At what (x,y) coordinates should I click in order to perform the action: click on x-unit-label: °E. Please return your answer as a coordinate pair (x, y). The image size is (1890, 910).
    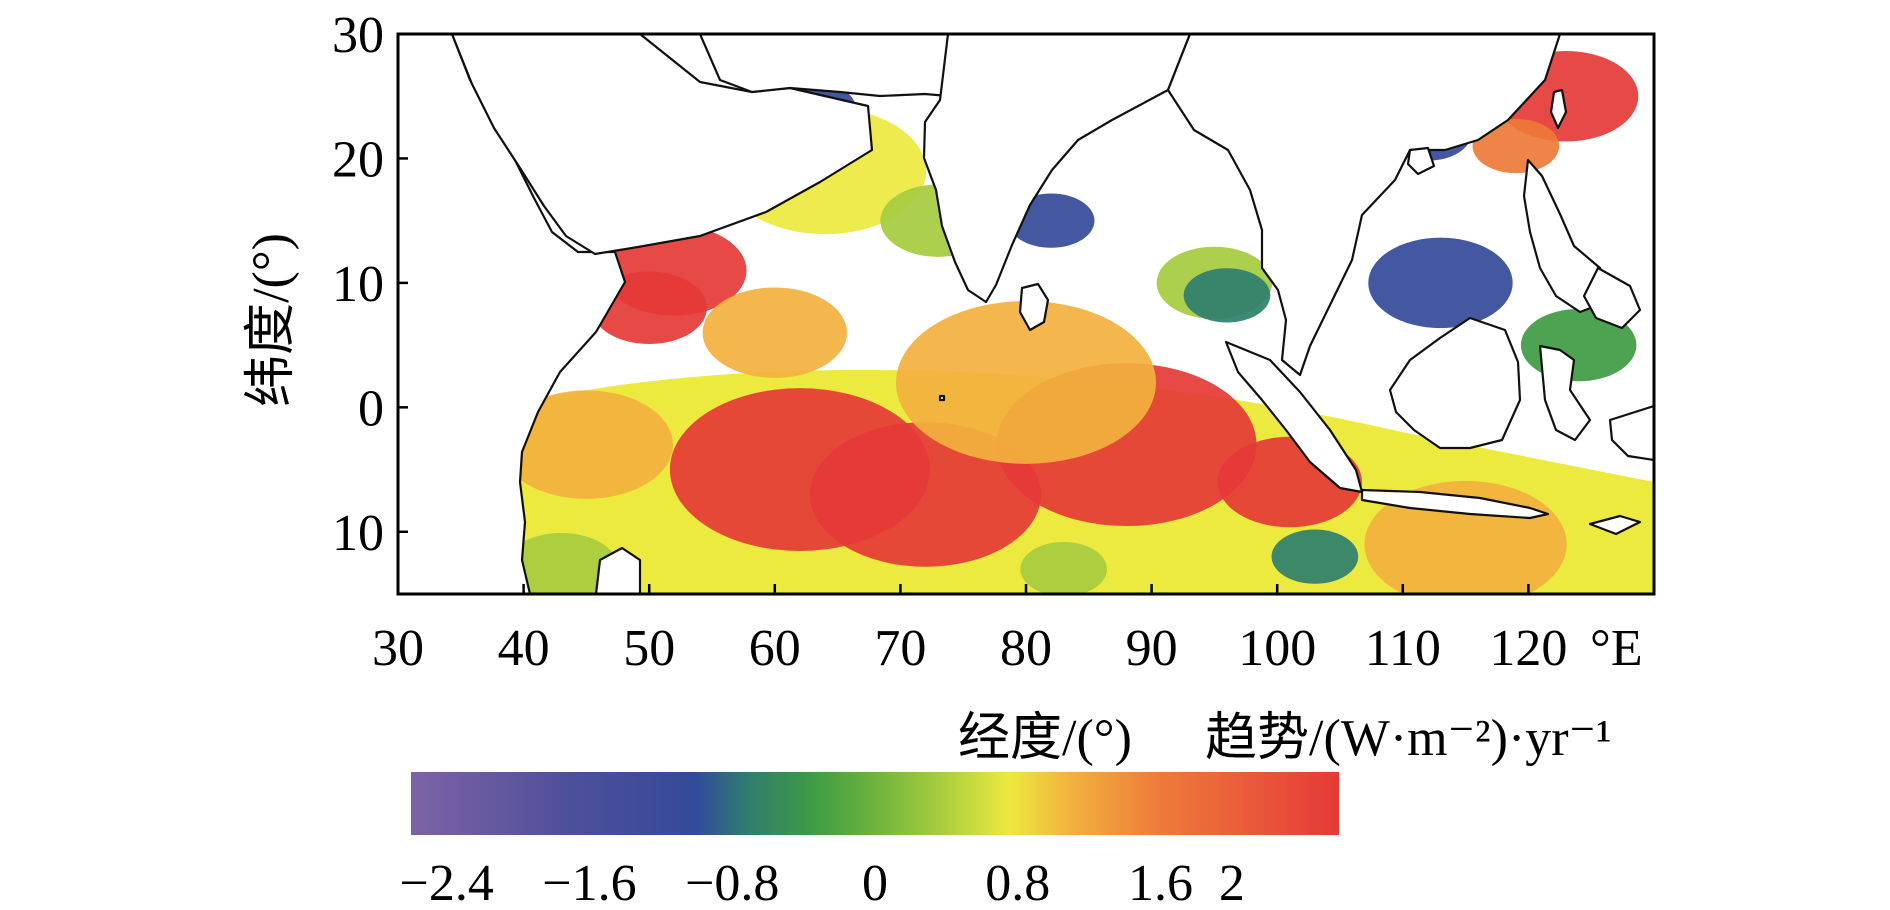
    Looking at the image, I should click on (1616, 648).